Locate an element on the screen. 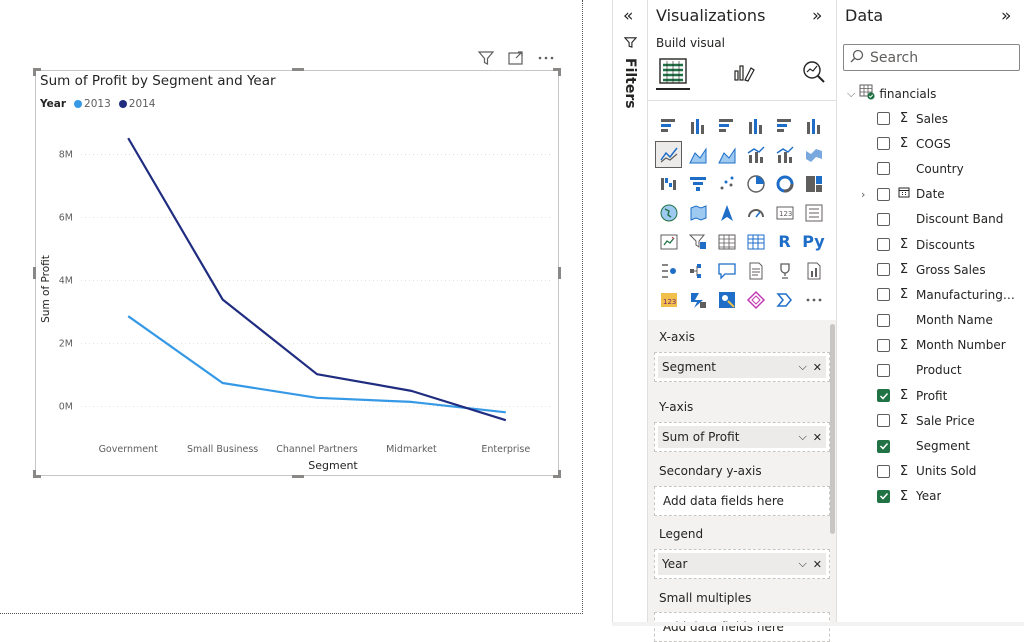 The image size is (1024, 642). field-item: Σ Gross Sales is located at coordinates (930, 269).